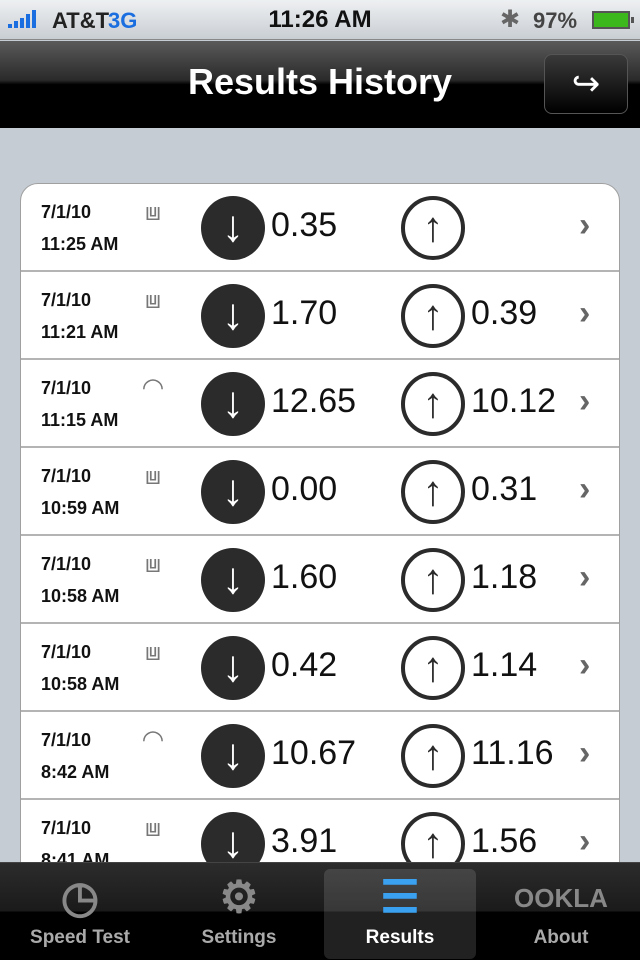 The image size is (640, 960). I want to click on tab-settings: ⚙ Settings, so click(239, 914).